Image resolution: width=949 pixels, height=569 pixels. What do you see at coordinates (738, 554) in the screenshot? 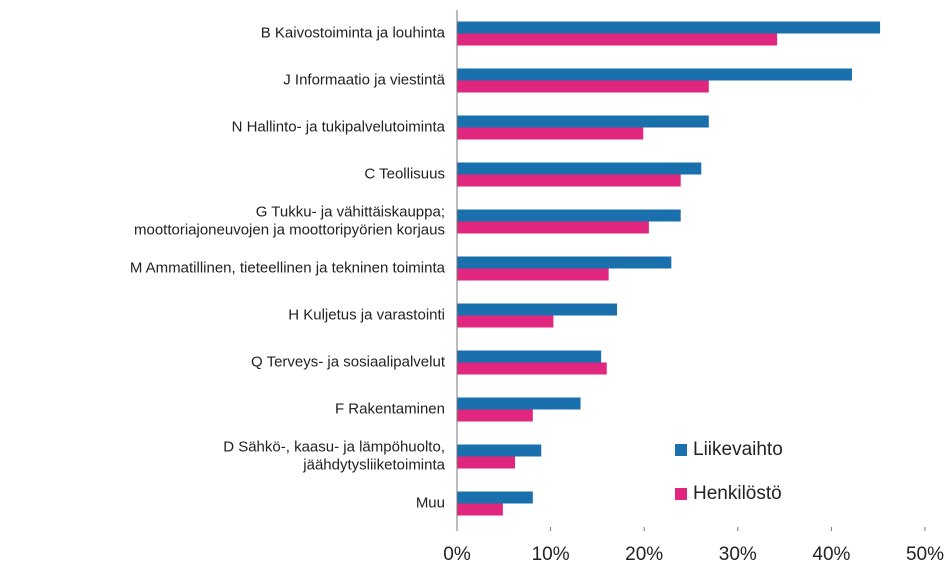
I see `x-tick-label: 30%` at bounding box center [738, 554].